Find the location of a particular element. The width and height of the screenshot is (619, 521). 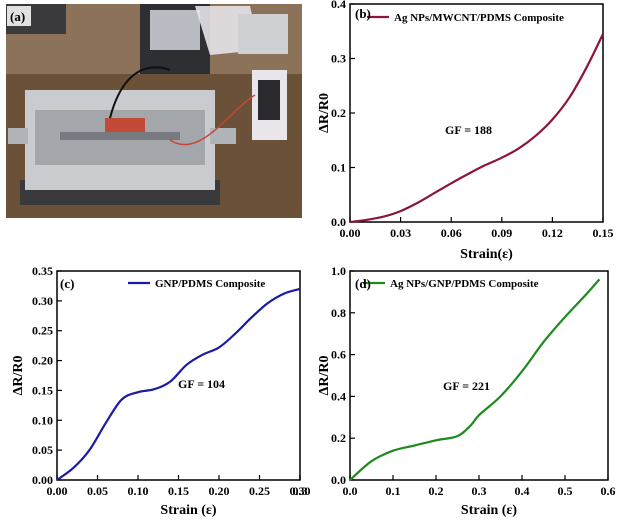

x-tick-label: 0.03 is located at coordinates (400, 233).